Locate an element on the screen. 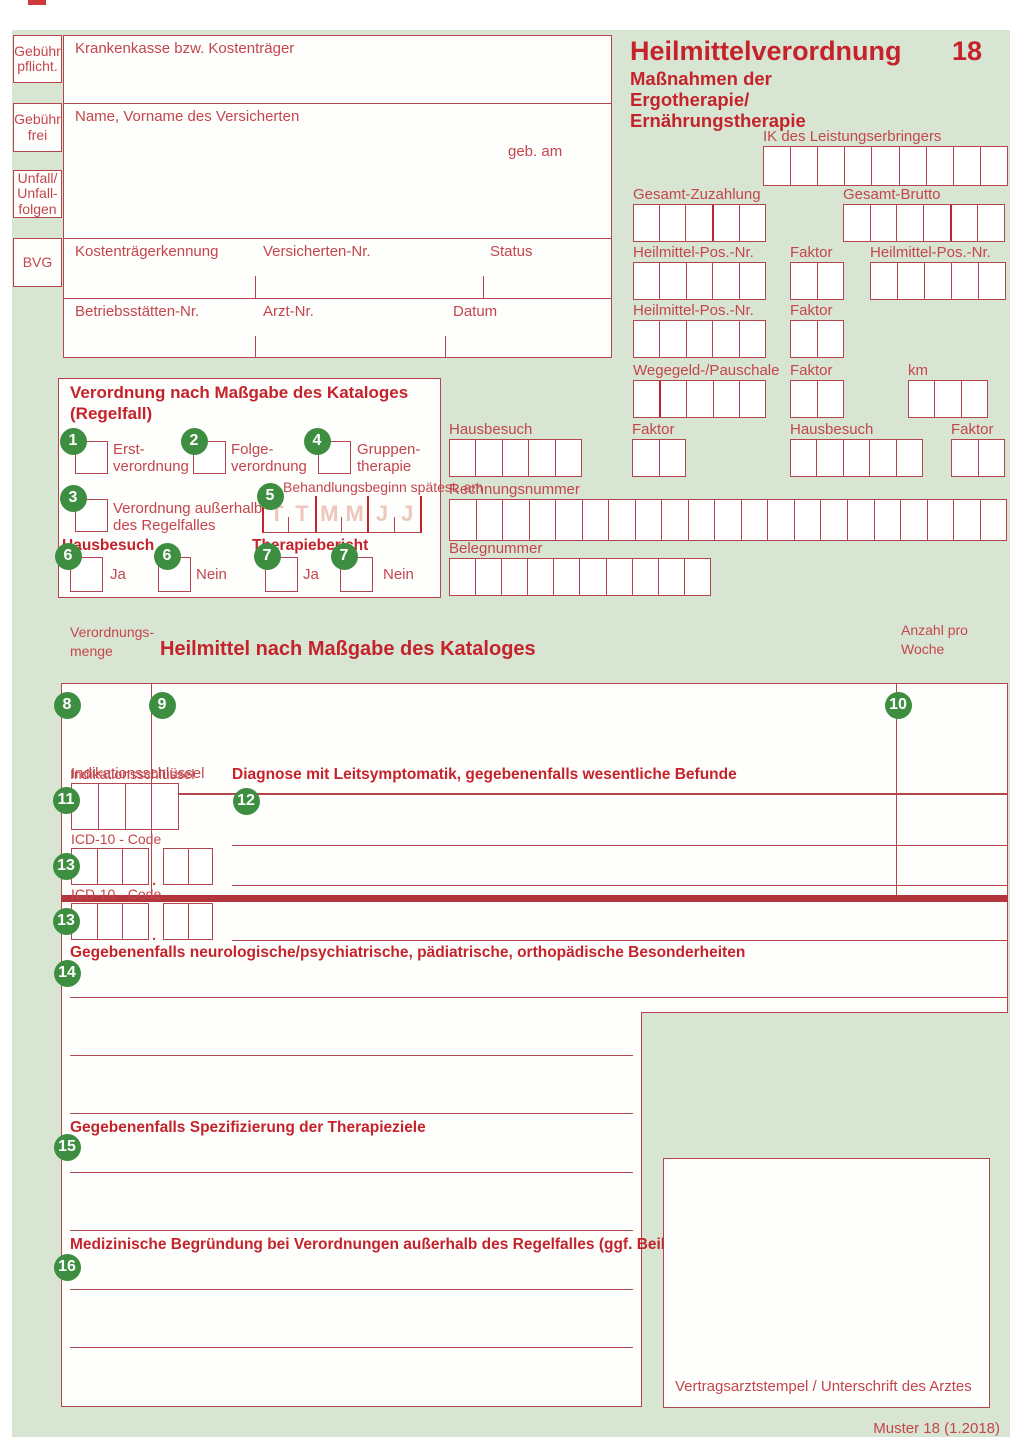  patient-box is located at coordinates (337, 196).